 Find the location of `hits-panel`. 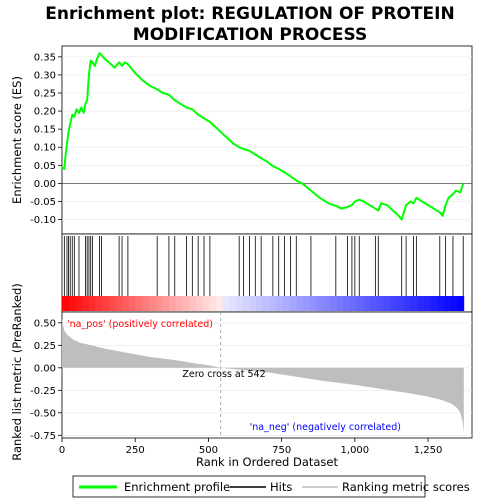

hits-panel is located at coordinates (267, 273).